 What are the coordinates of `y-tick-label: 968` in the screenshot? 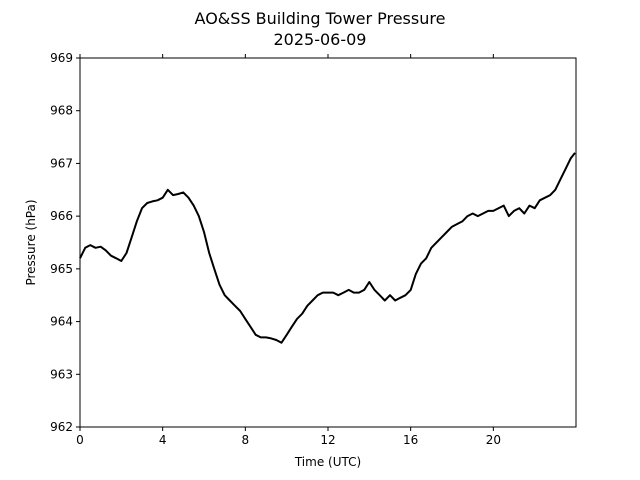 It's located at (61, 111).